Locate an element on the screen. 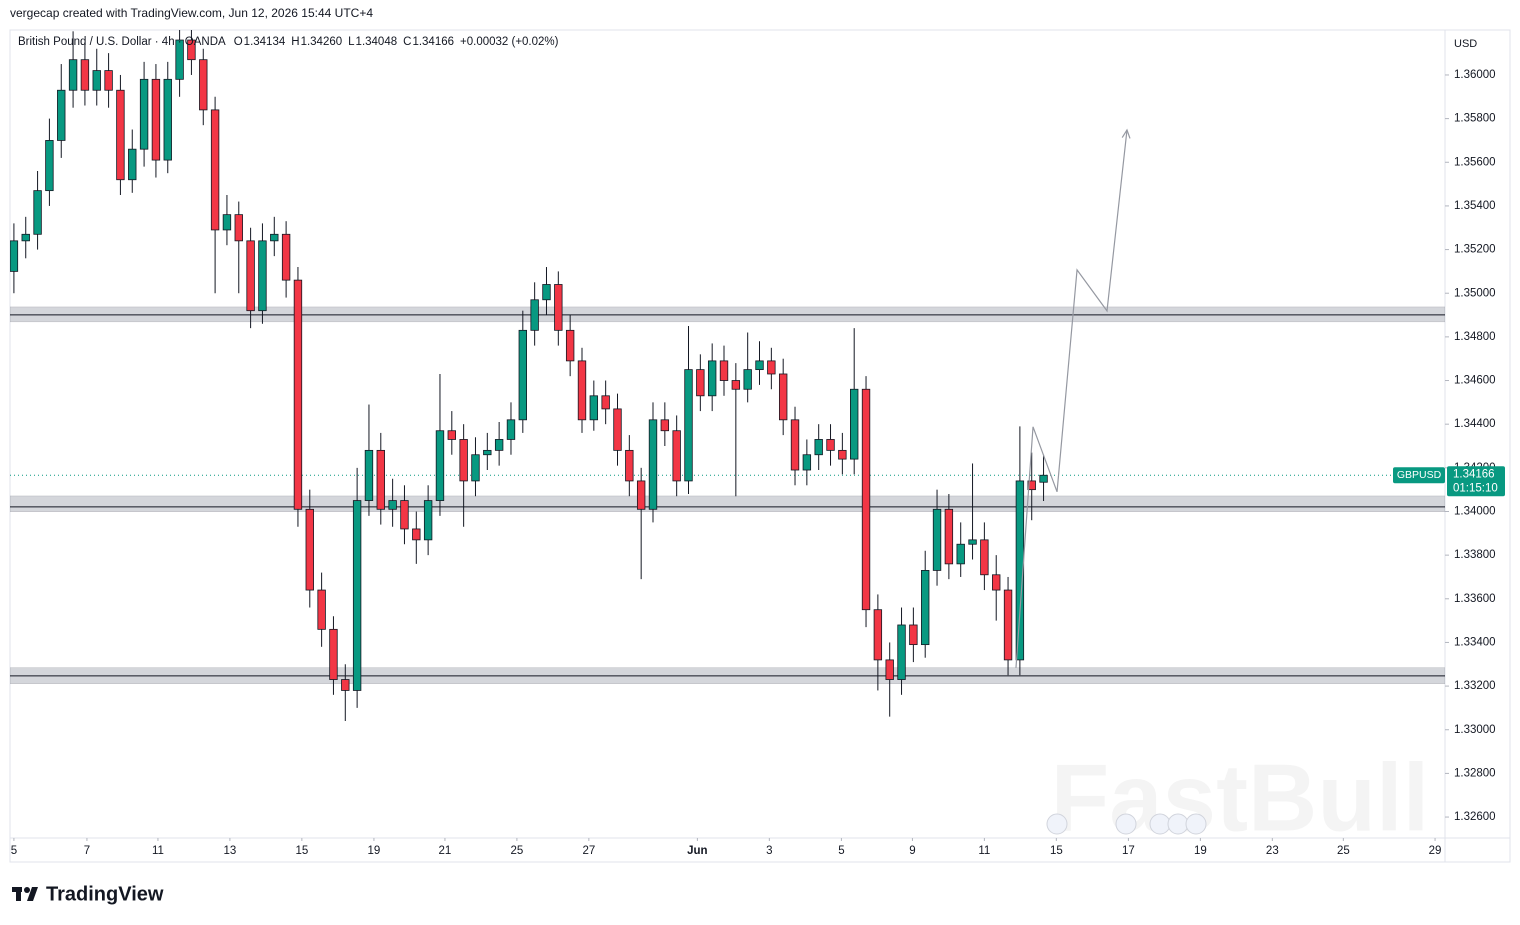 The height and width of the screenshot is (925, 1520). y-tick-label: 1.35400 is located at coordinates (1475, 206).